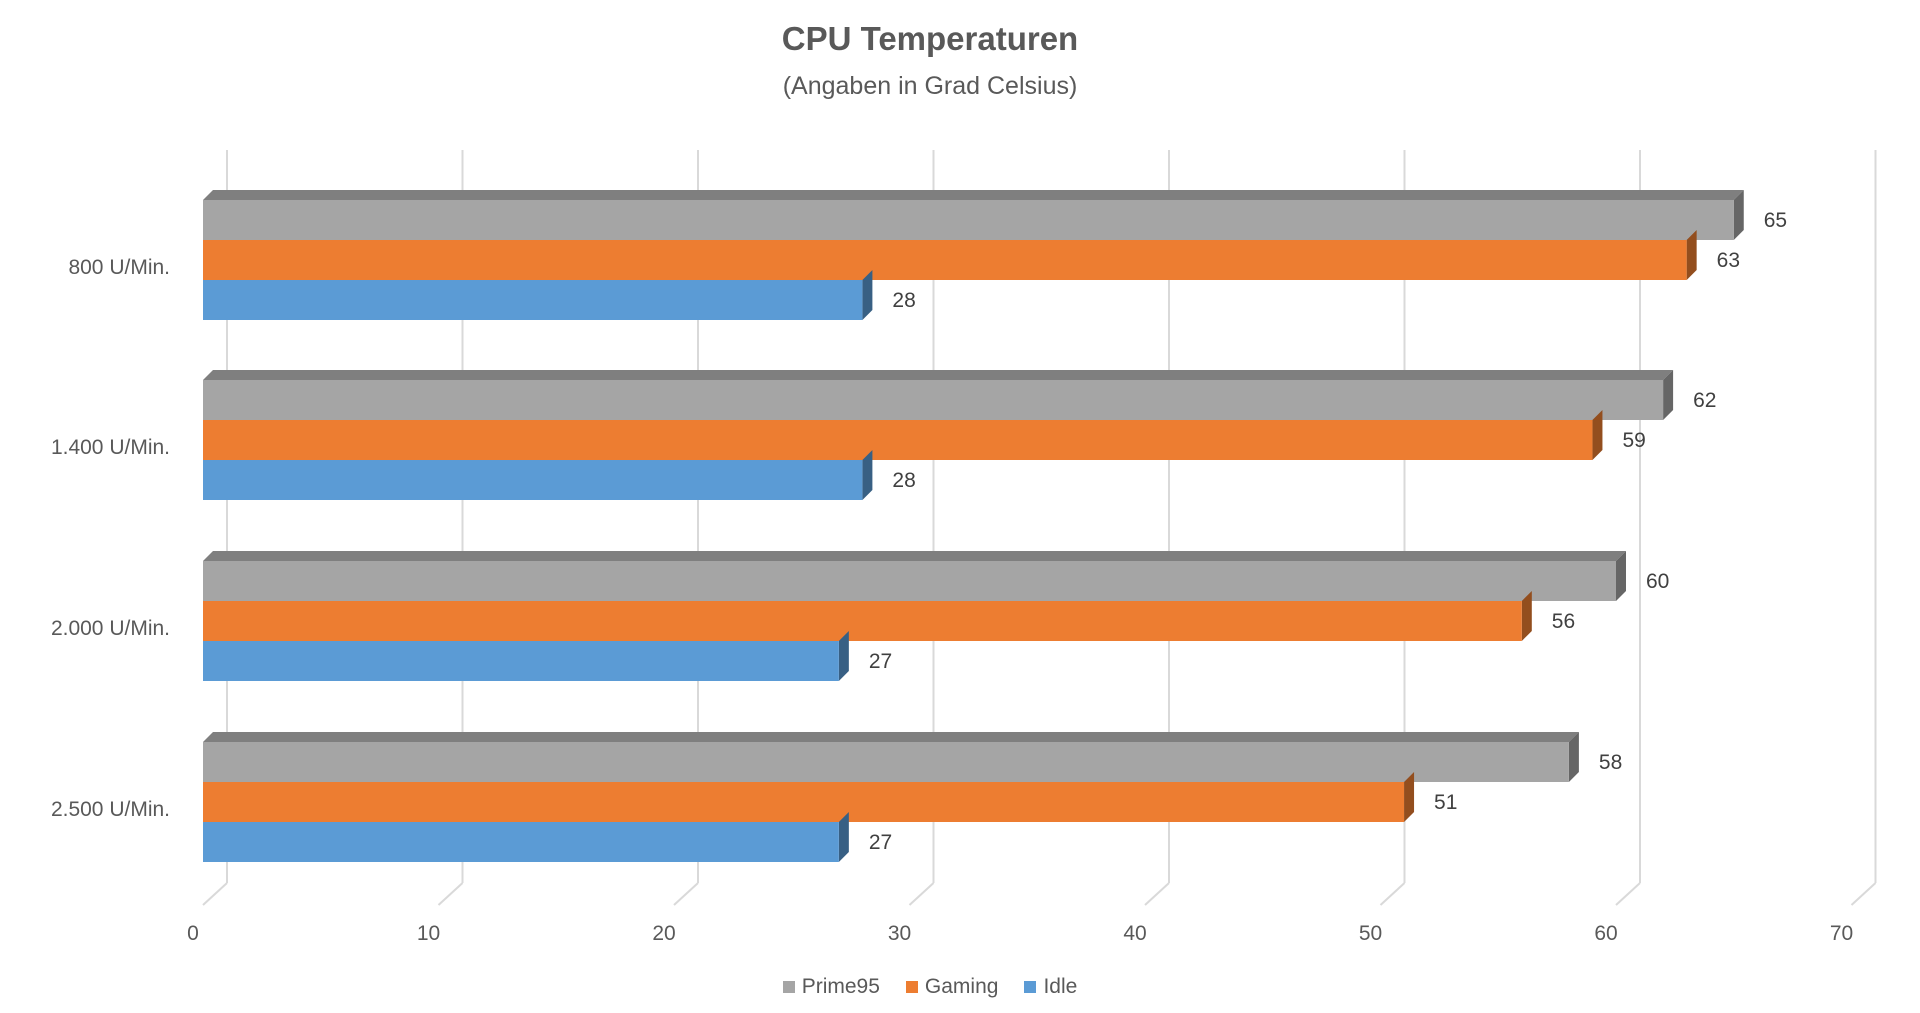  Describe the element at coordinates (788, 987) in the screenshot. I see `legend-swatch-prime95` at that location.